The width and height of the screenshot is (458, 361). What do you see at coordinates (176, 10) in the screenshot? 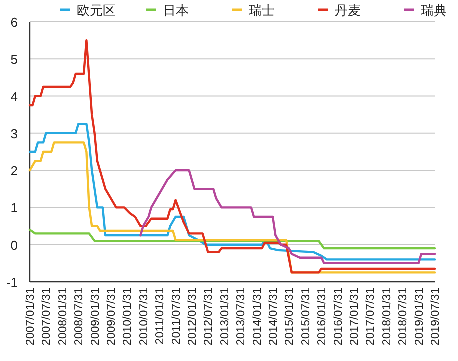
I see `legend-label: 日本` at bounding box center [176, 10].